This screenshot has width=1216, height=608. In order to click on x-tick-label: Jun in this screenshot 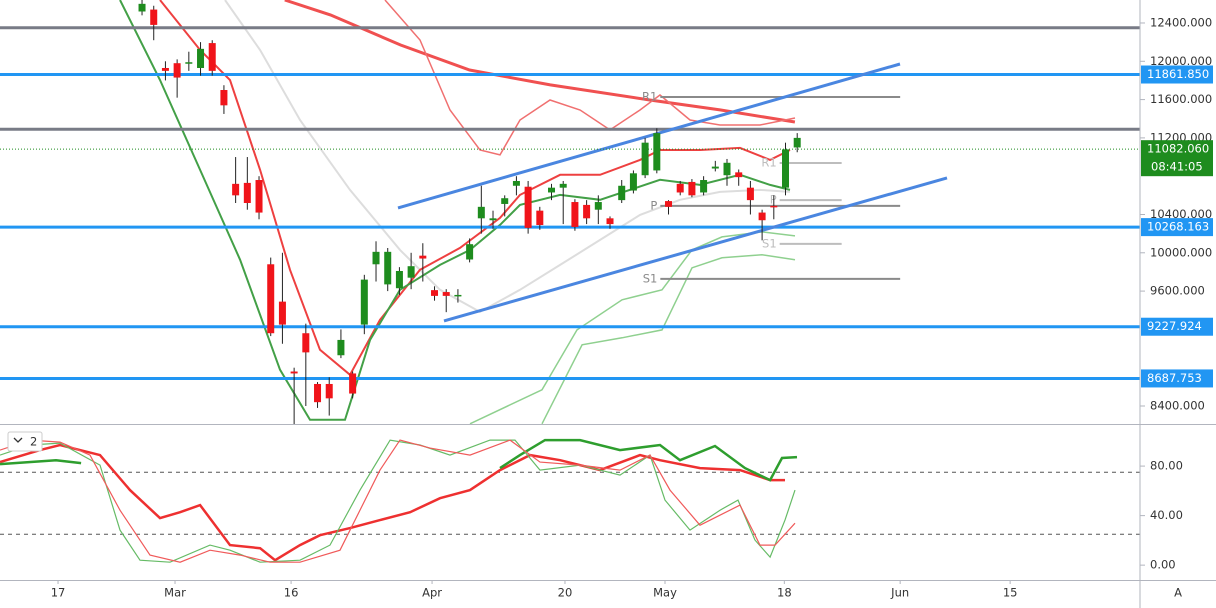, I will do `click(899, 593)`.